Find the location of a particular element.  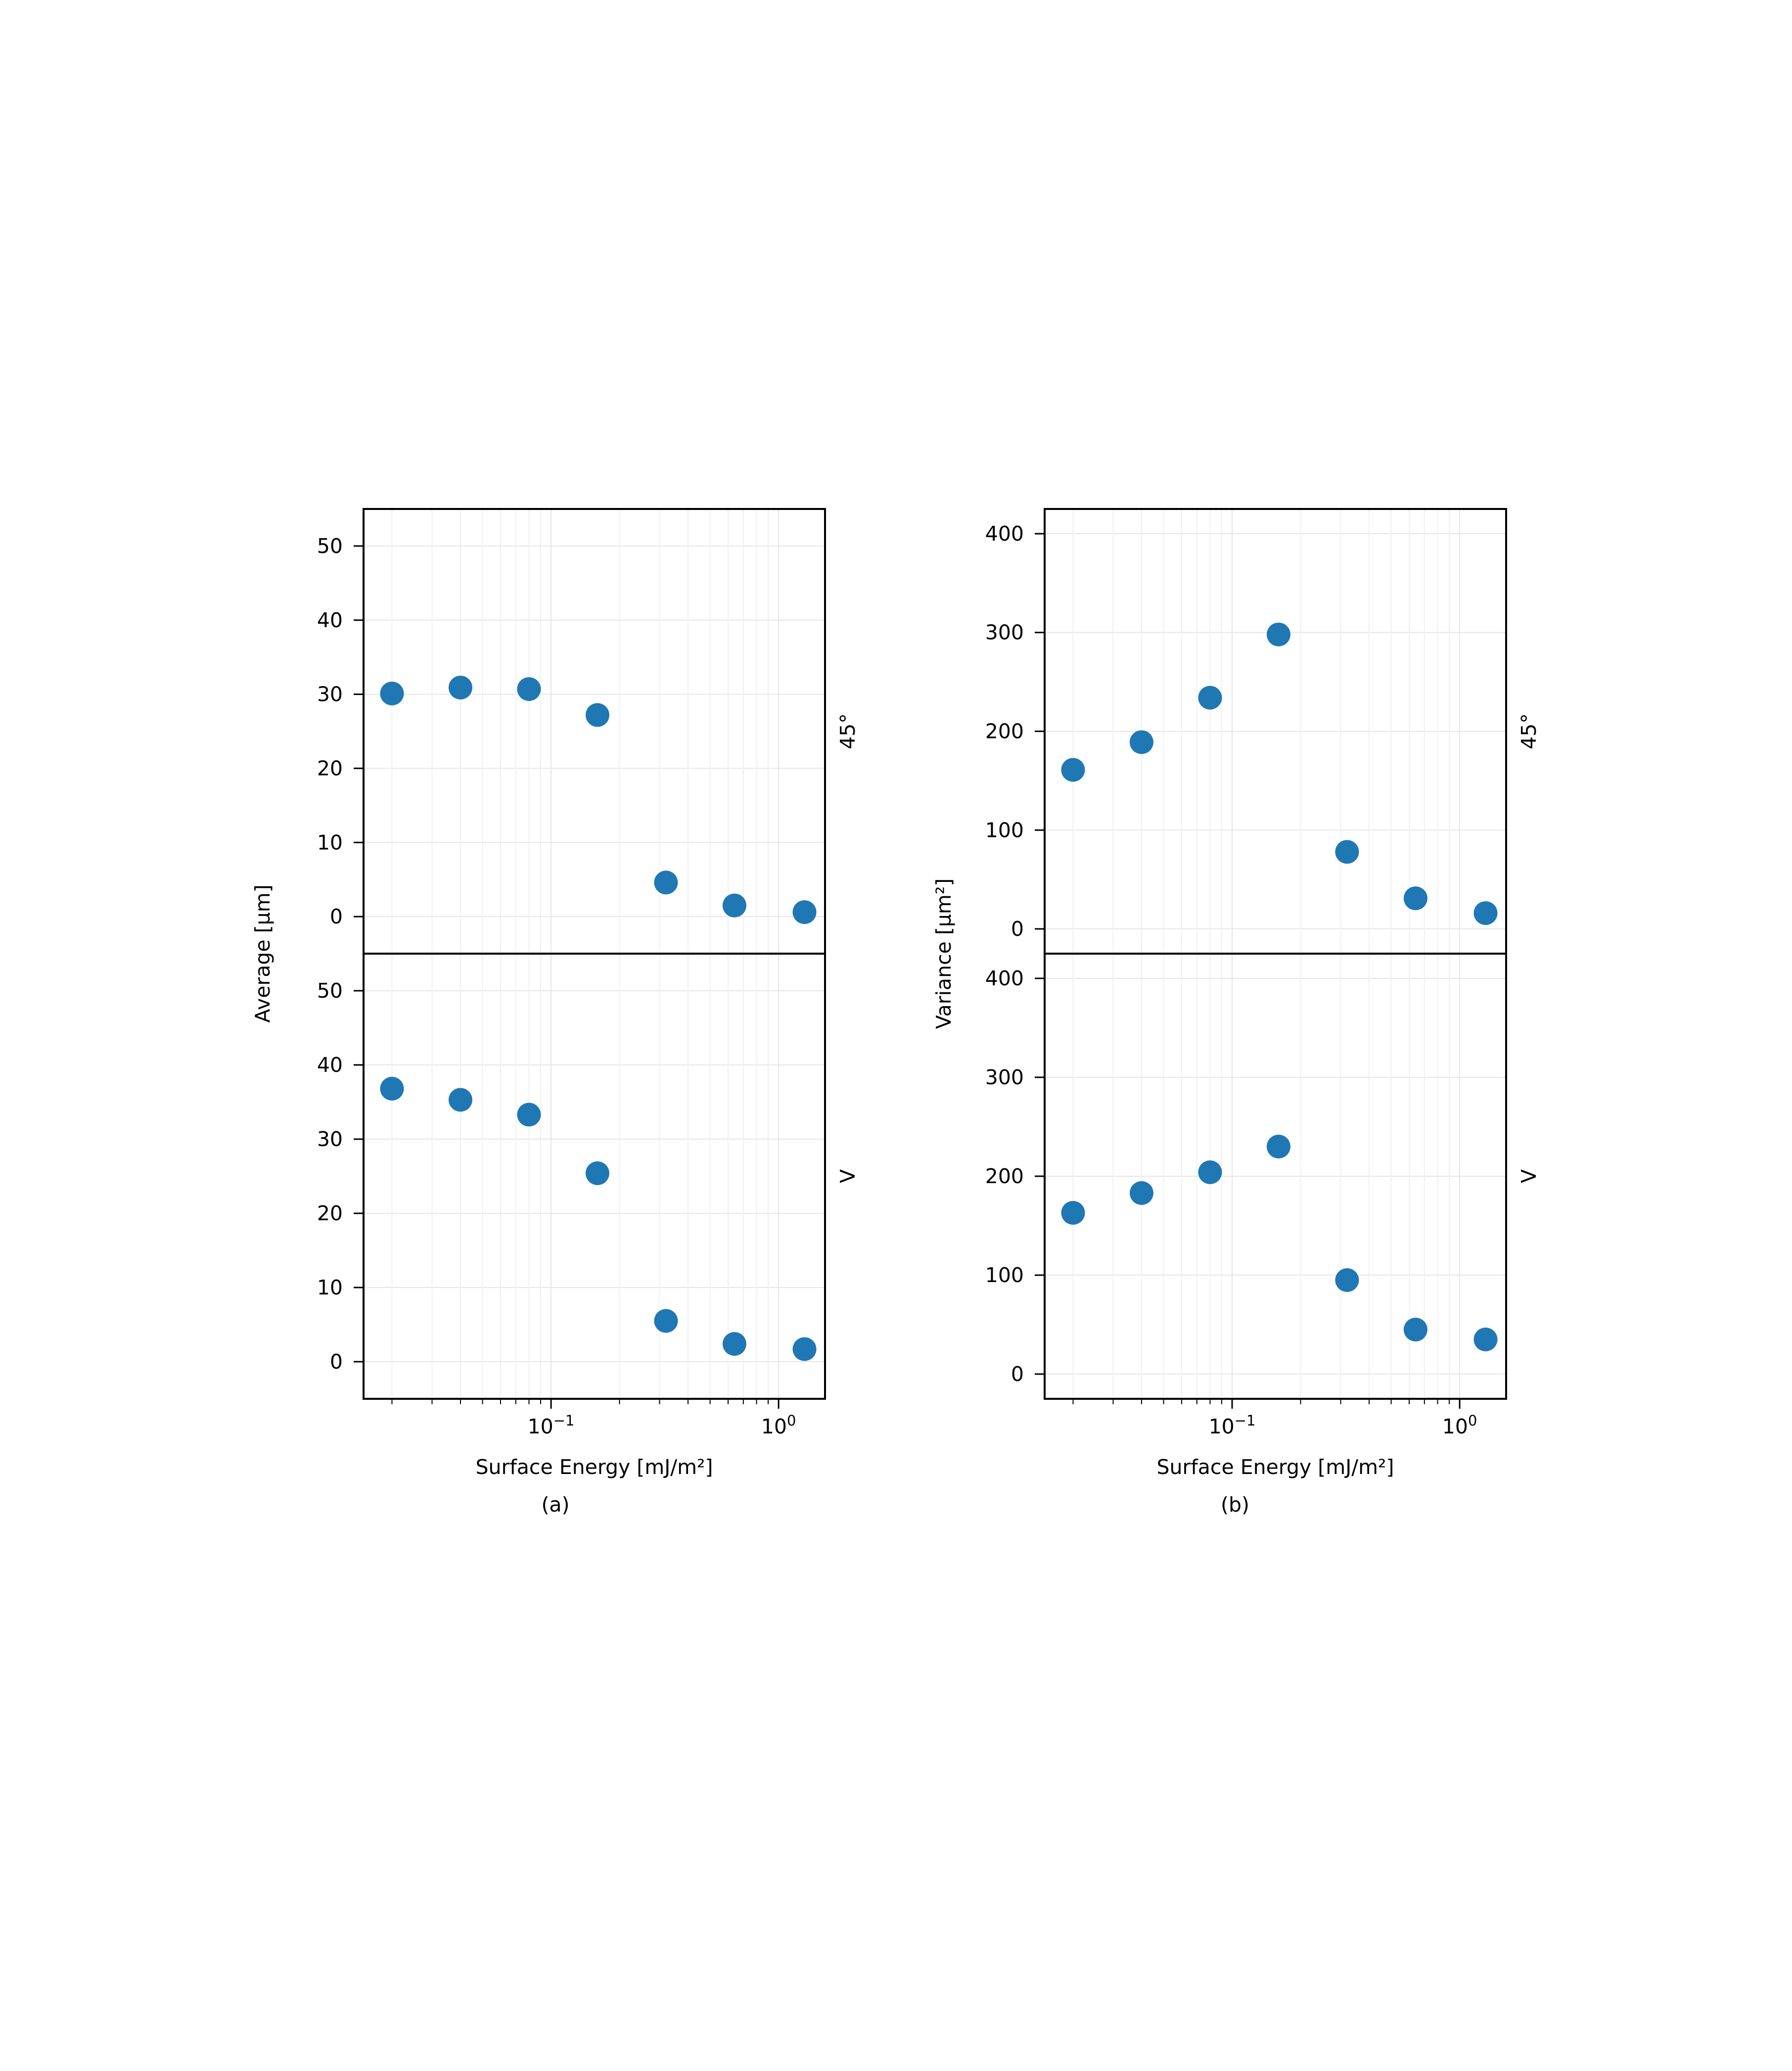

subplot-b-1: 0 100 200 300 400 45° is located at coordinates (1263, 731).